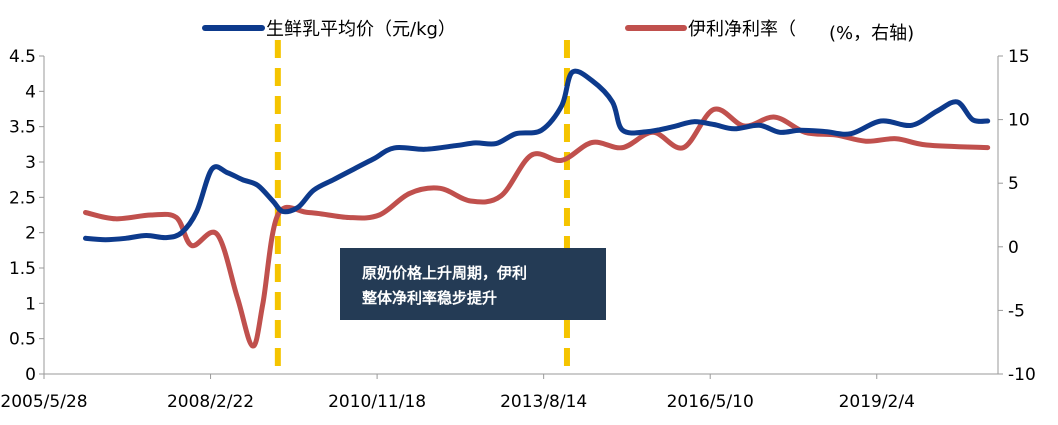 The image size is (1058, 425). What do you see at coordinates (22, 340) in the screenshot?
I see `left-tick-label: 0.5` at bounding box center [22, 340].